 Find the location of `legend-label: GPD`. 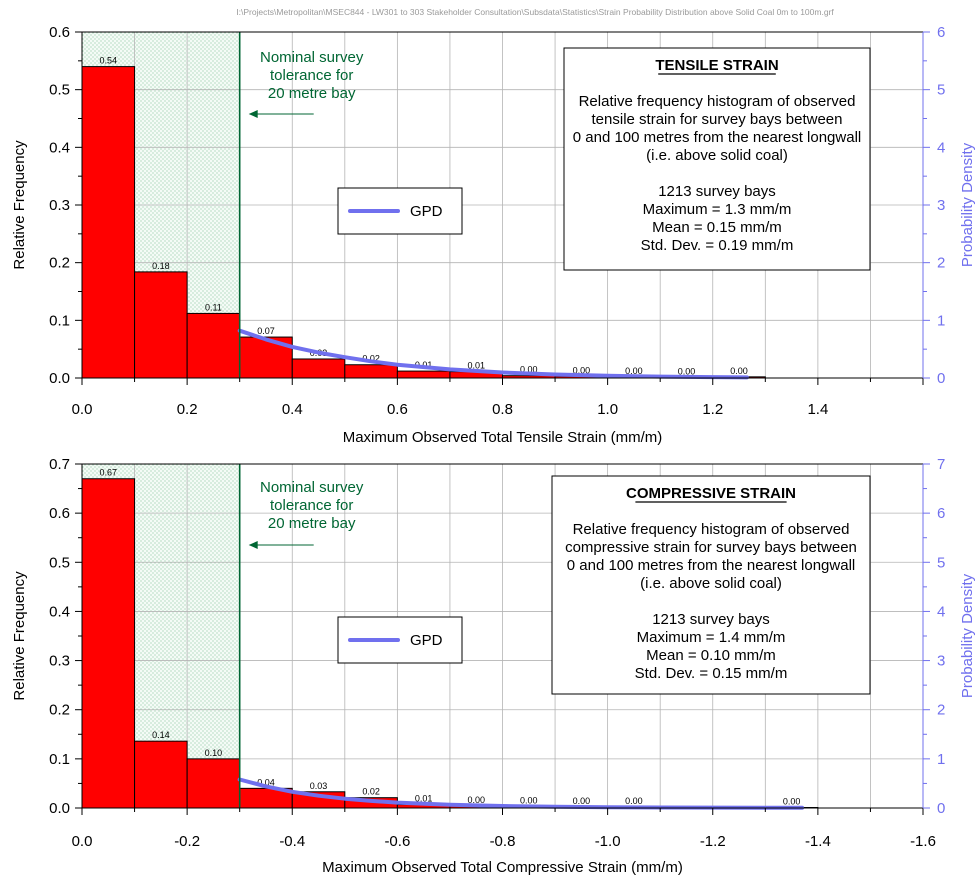

legend-label: GPD is located at coordinates (426, 211).